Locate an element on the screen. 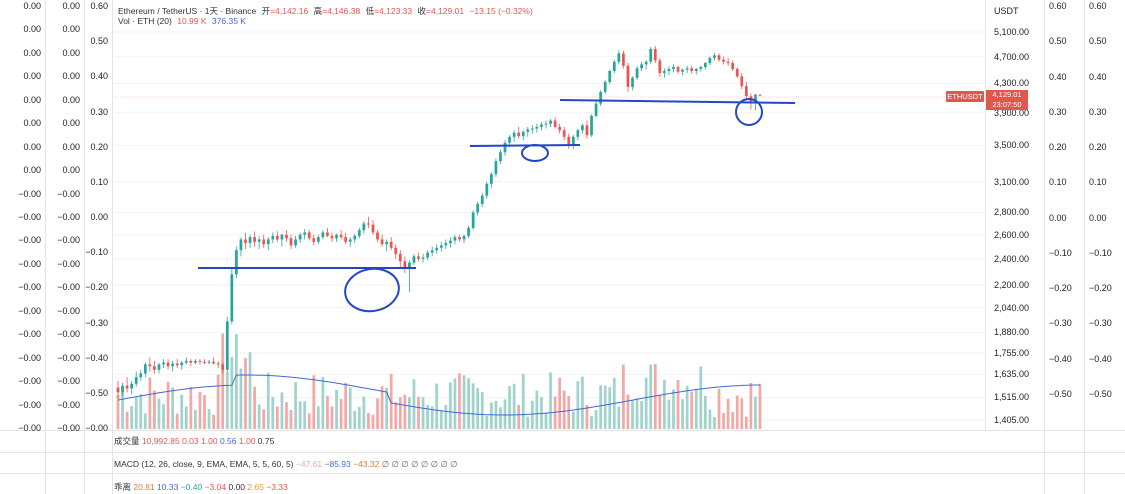 Image resolution: width=1125 pixels, height=494 pixels. scale-value: −0.50 is located at coordinates (1060, 394).